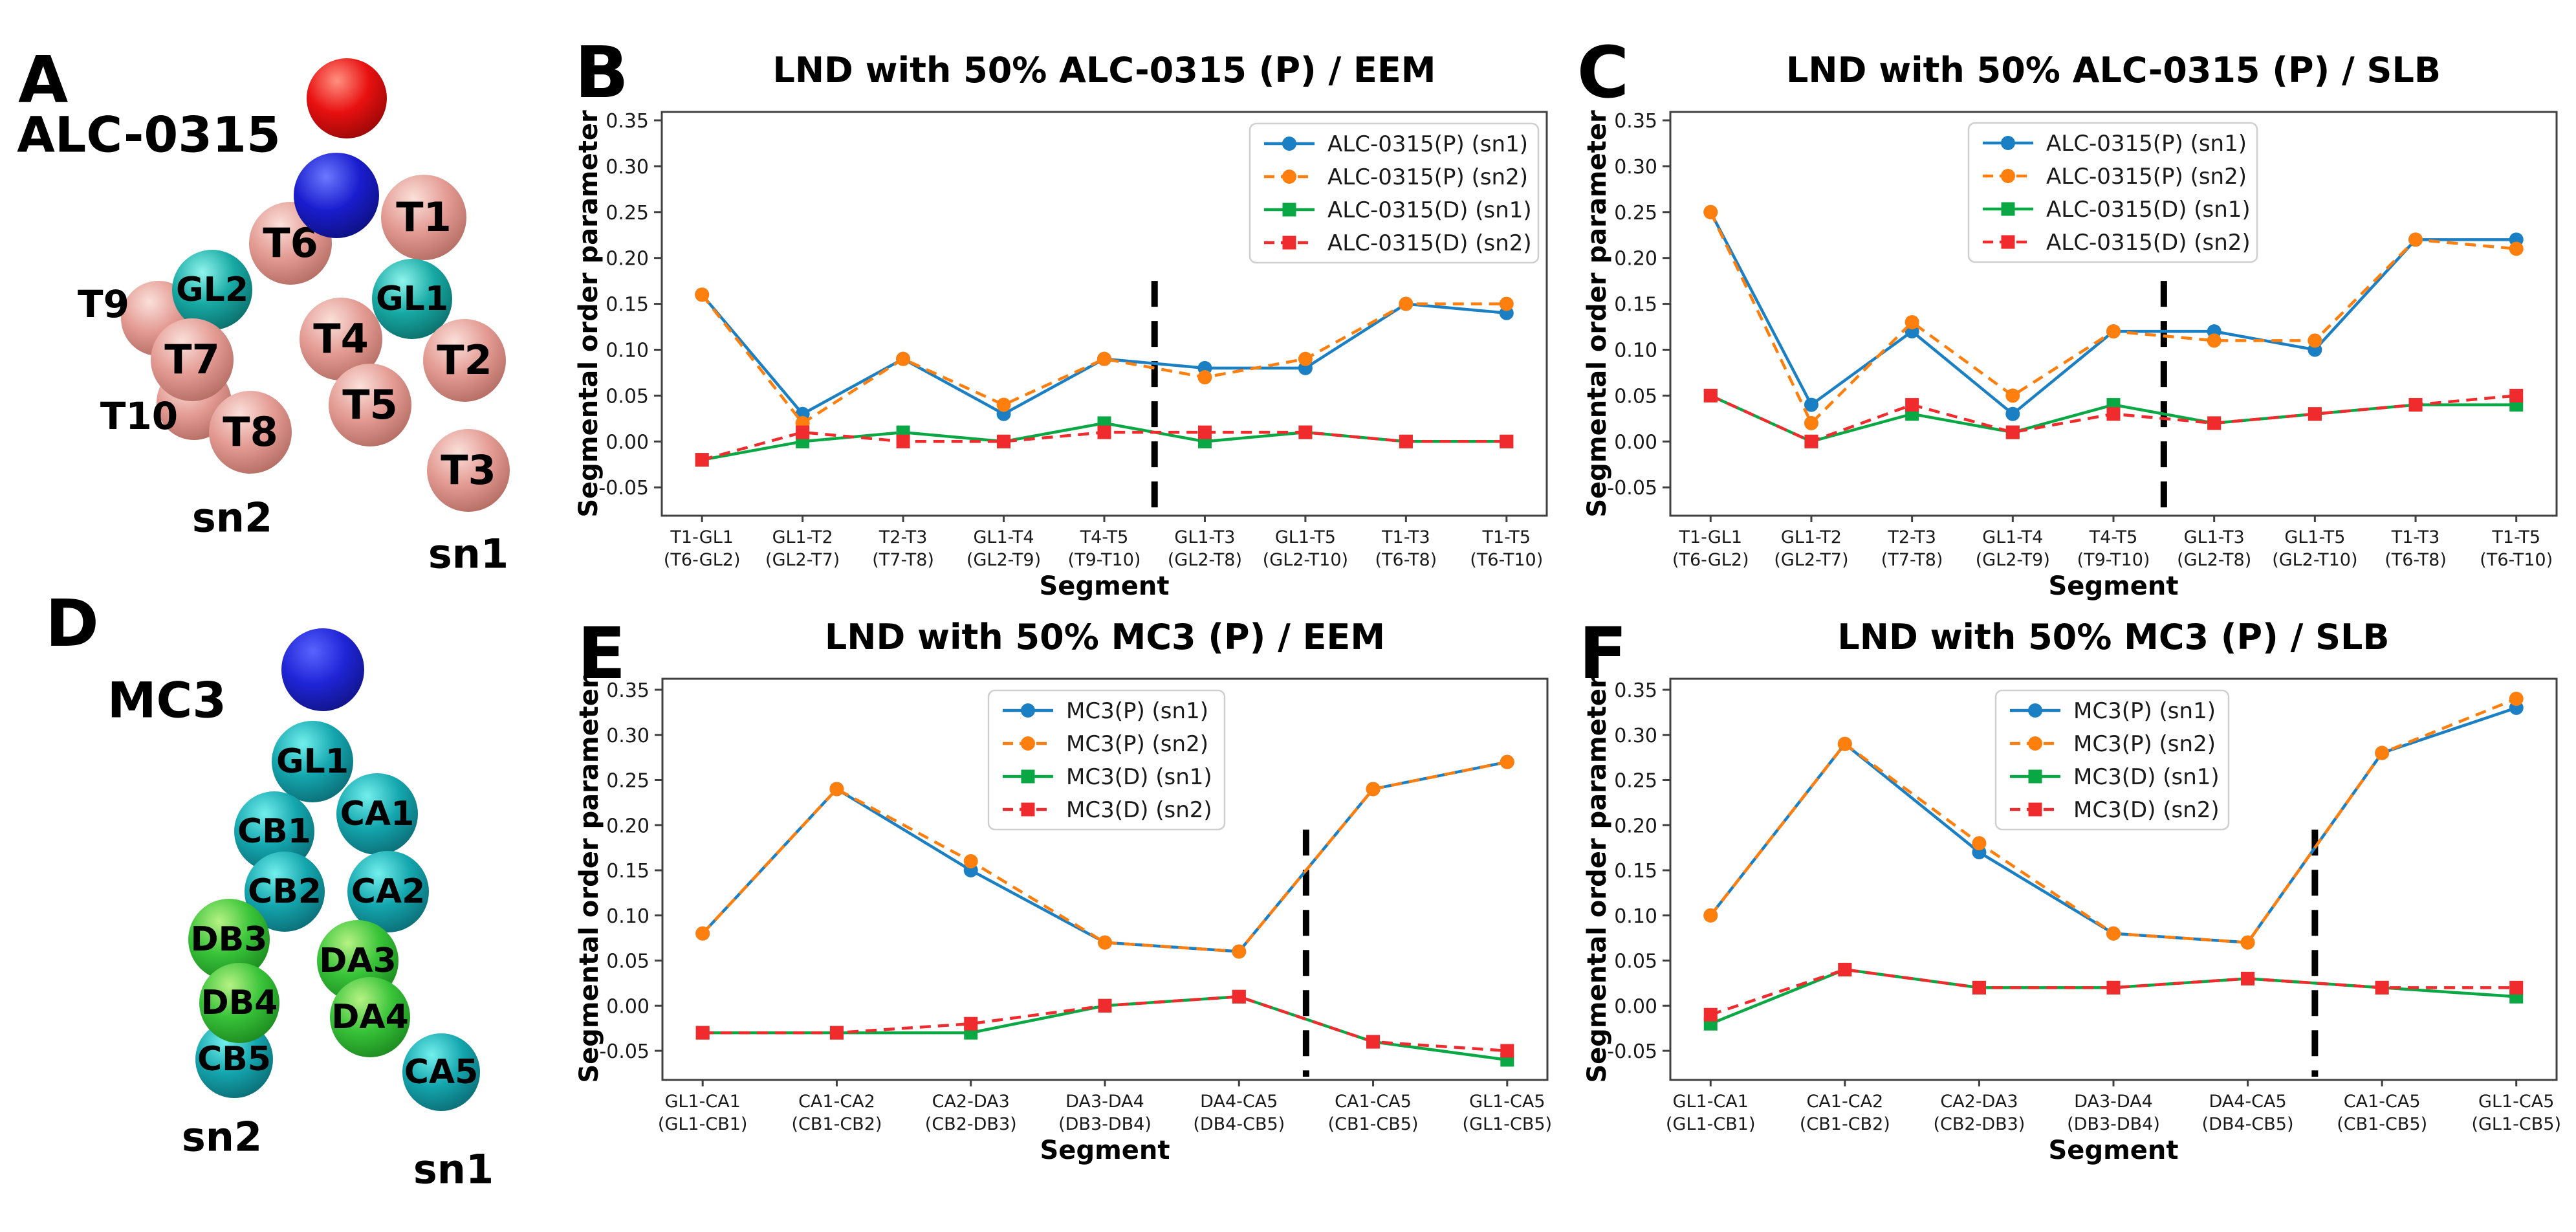 Image resolution: width=2576 pixels, height=1232 pixels. Describe the element at coordinates (370, 404) in the screenshot. I see `bead-label: T5` at that location.